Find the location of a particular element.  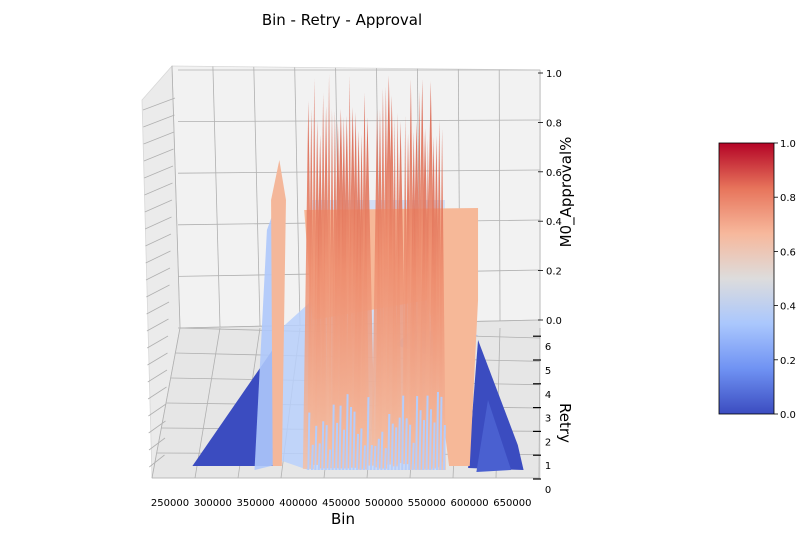

y-tick-label: 6 is located at coordinates (548, 347).